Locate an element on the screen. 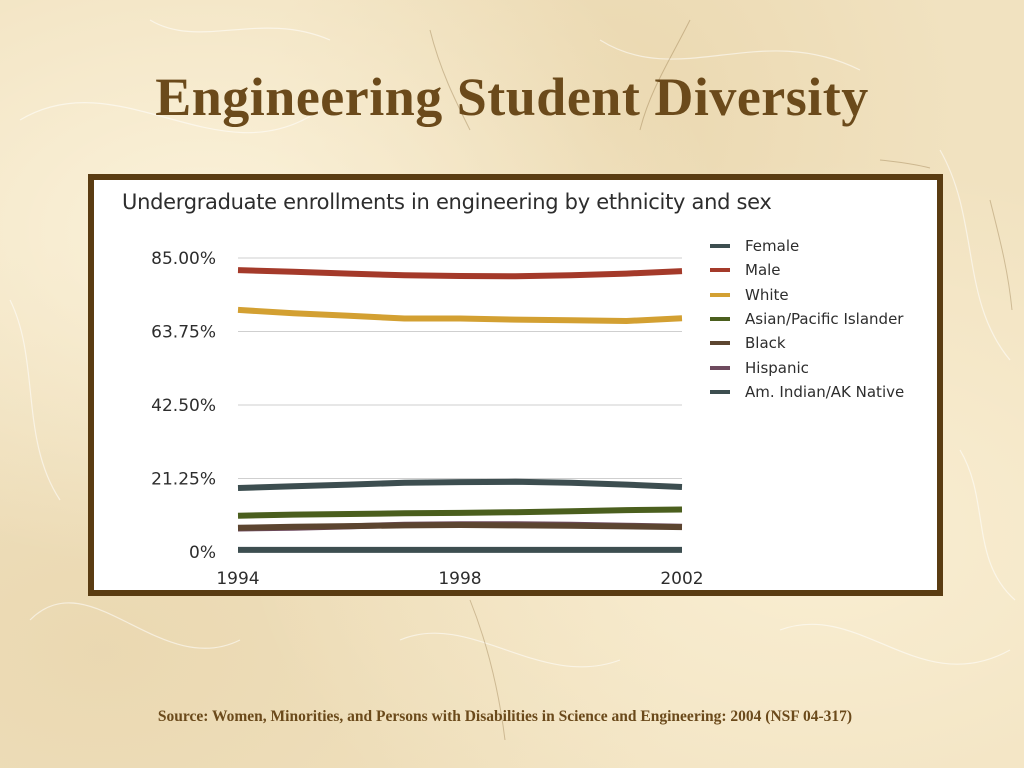  legend-label: Male is located at coordinates (763, 270).